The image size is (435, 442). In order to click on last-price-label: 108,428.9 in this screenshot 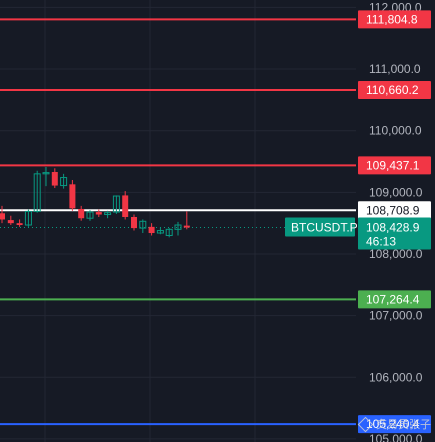, I will do `click(393, 228)`.